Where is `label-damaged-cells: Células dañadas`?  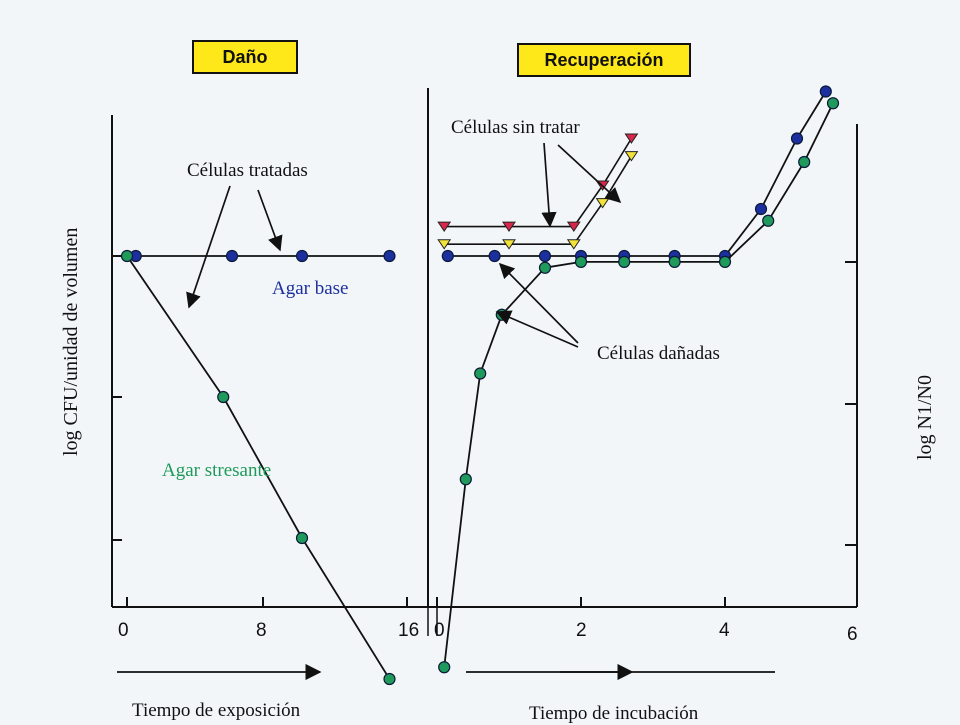
label-damaged-cells: Células dañadas is located at coordinates (658, 353).